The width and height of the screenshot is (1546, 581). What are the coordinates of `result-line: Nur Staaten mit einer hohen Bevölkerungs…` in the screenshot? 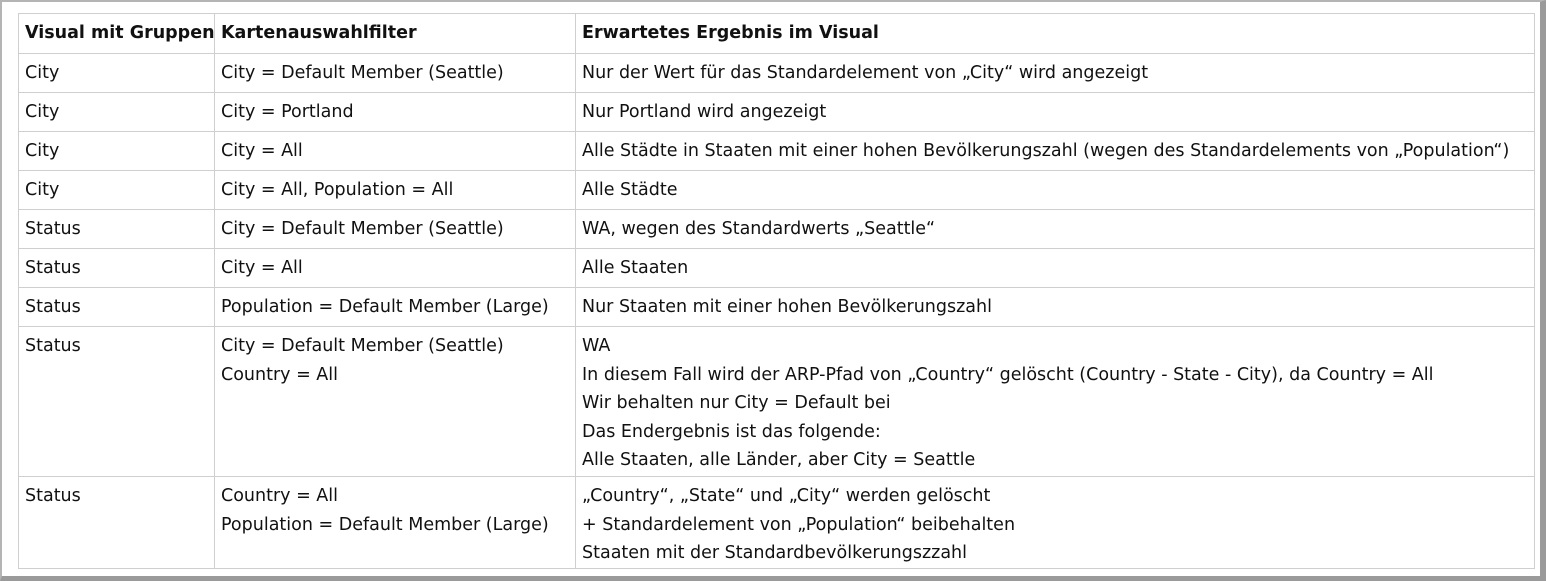 It's located at (787, 307).